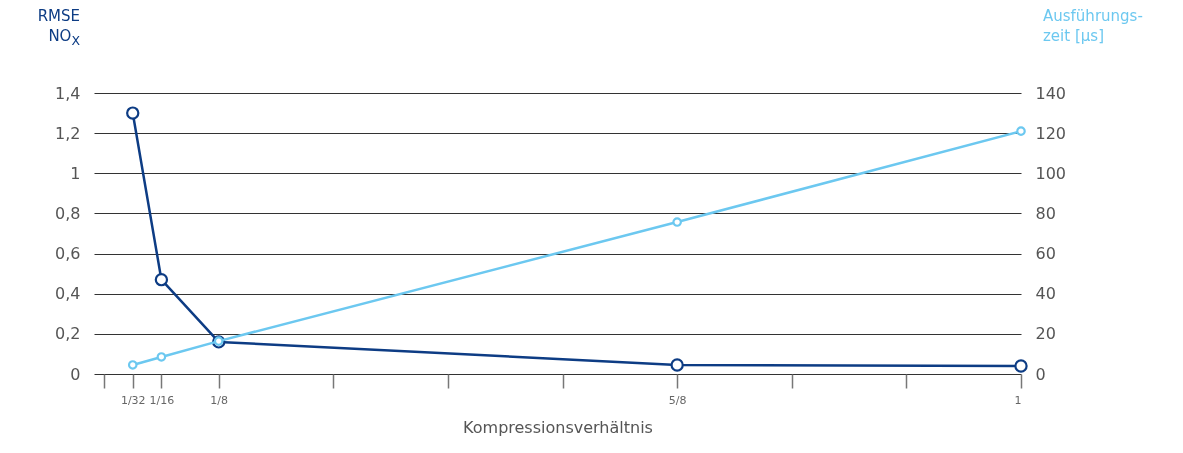 This screenshot has height=453, width=1183. What do you see at coordinates (162, 400) in the screenshot?
I see `x-tick-label: 1/16` at bounding box center [162, 400].